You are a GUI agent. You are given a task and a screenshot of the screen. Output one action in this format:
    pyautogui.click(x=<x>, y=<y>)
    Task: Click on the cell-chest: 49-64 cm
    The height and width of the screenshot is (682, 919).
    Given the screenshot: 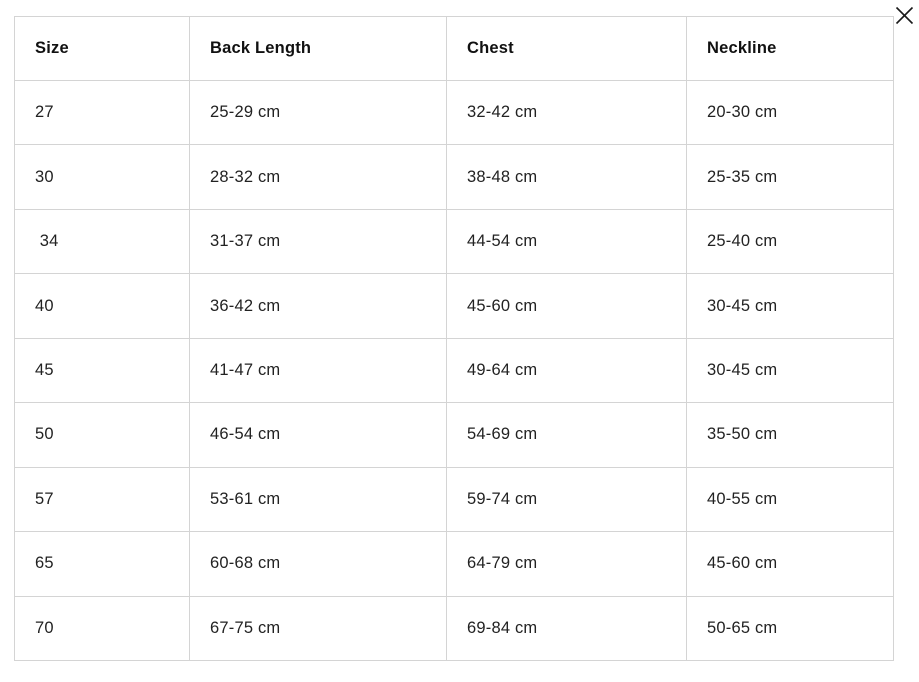 What is the action you would take?
    pyautogui.click(x=566, y=370)
    